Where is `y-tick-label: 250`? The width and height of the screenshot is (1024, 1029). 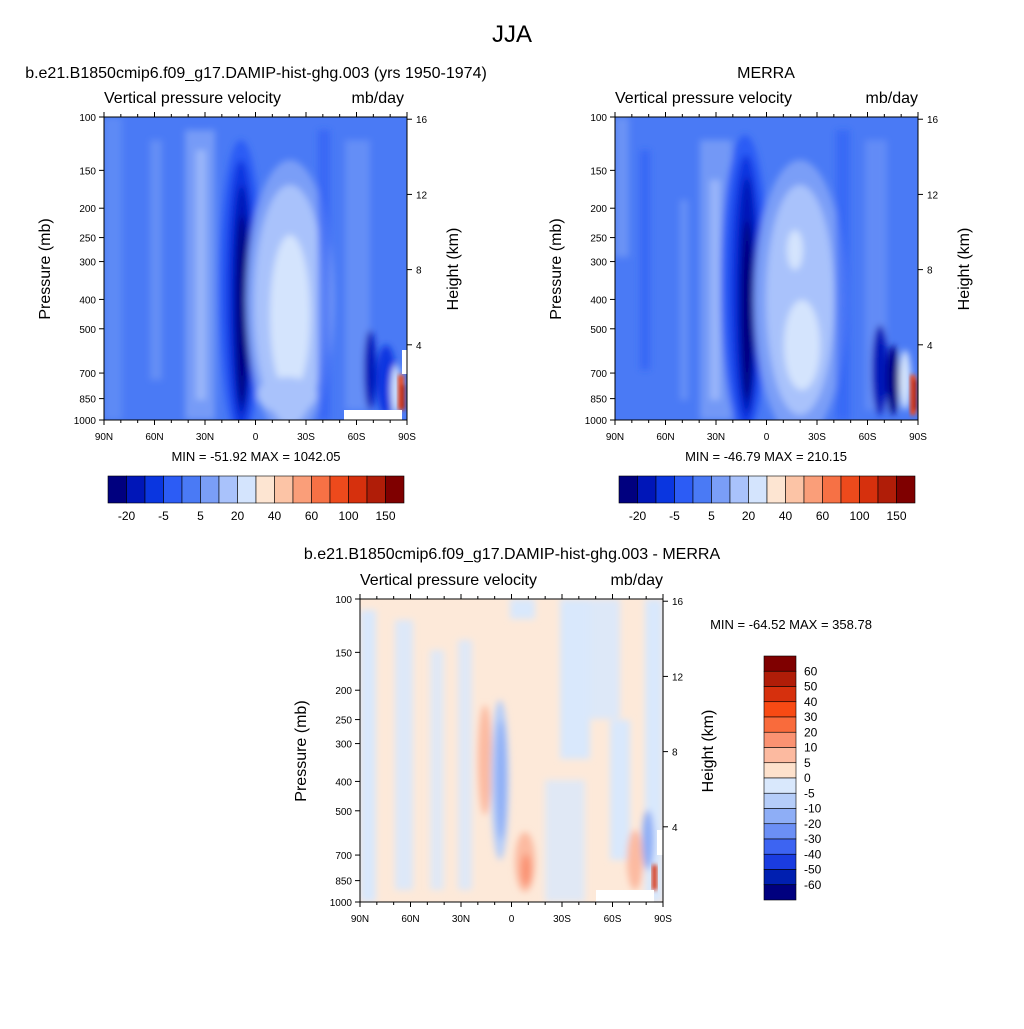
y-tick-label: 250 is located at coordinates (87, 239).